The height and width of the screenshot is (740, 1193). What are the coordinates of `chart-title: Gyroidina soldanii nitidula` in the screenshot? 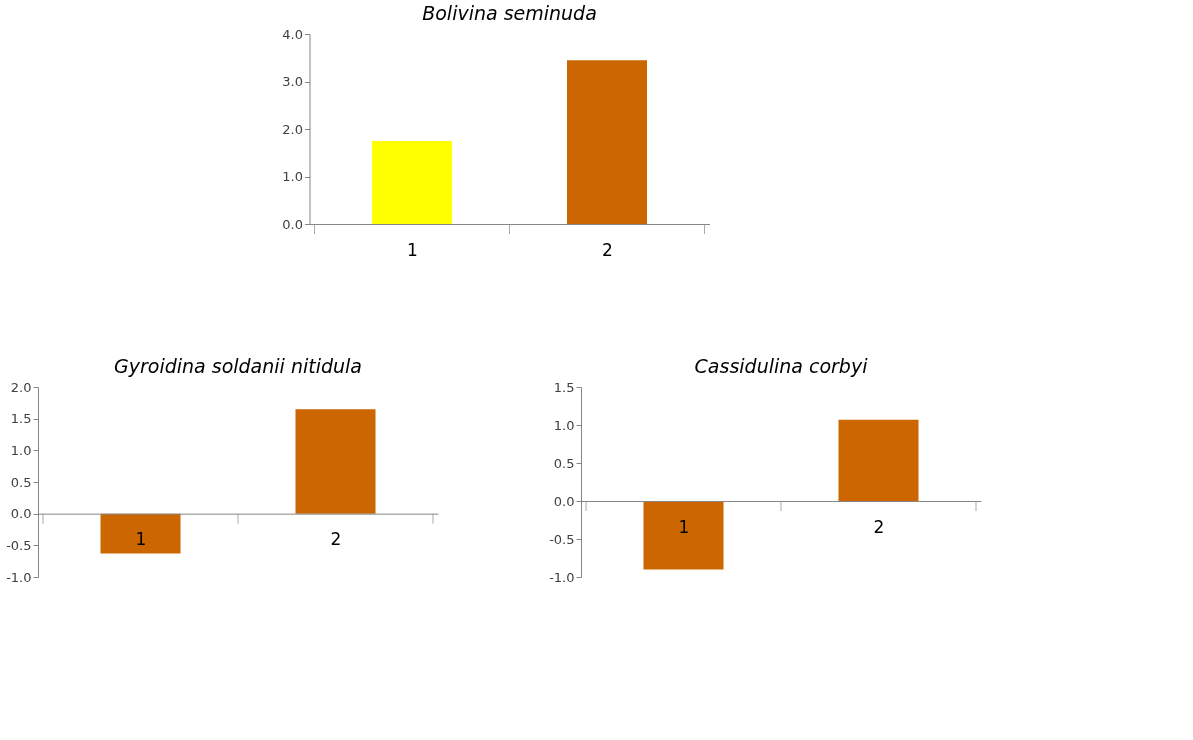 It's located at (238, 366).